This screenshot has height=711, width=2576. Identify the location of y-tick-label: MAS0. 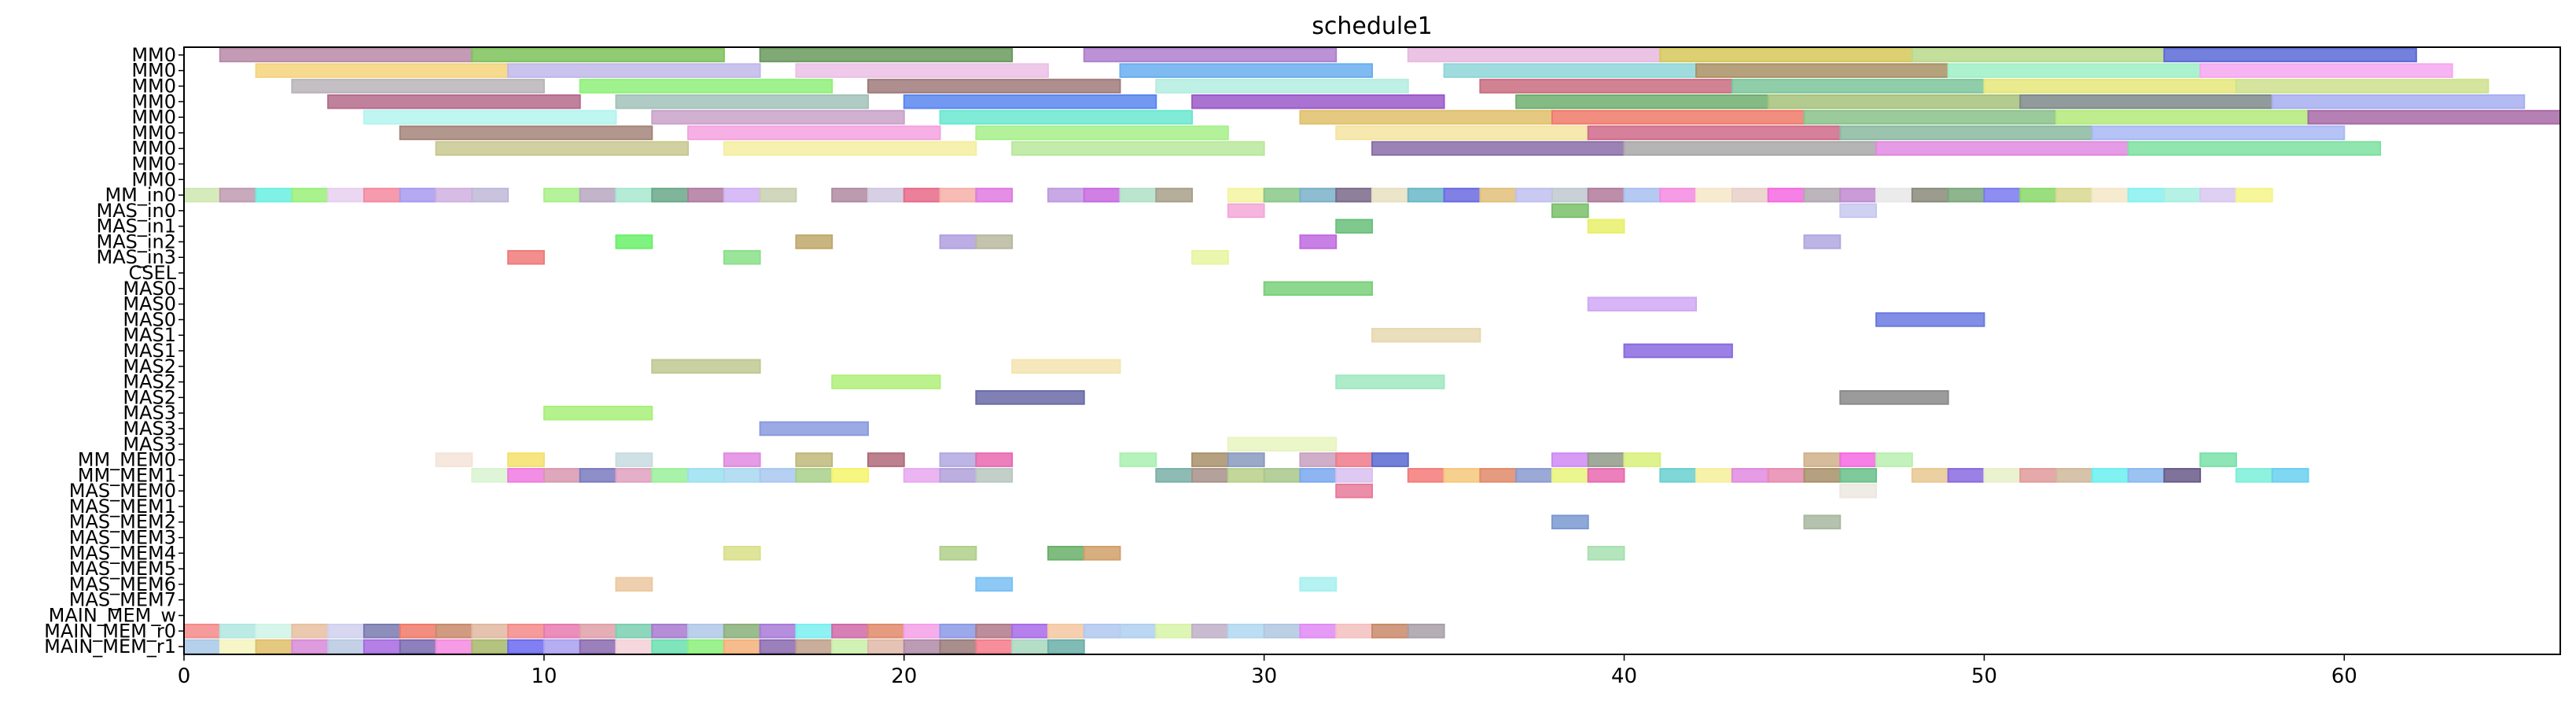
(150, 304).